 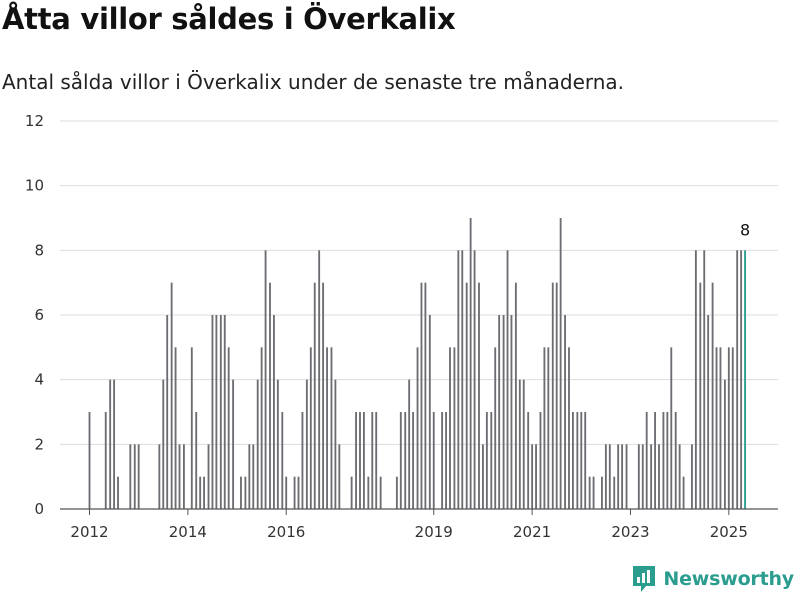 What do you see at coordinates (745, 229) in the screenshot?
I see `data-labels: 8` at bounding box center [745, 229].